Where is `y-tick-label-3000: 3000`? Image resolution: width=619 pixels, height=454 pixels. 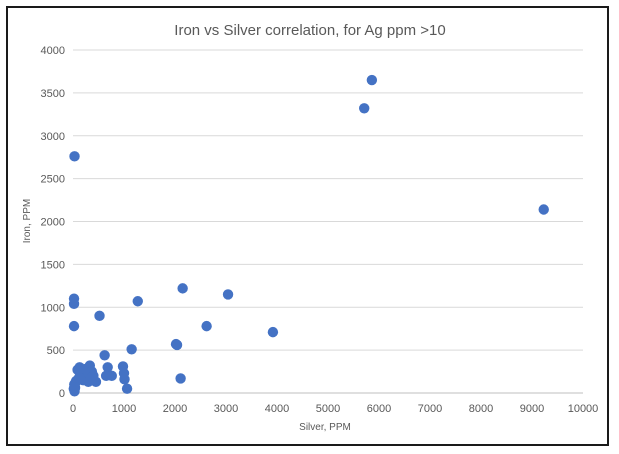 y-tick-label-3000: 3000 is located at coordinates (53, 137).